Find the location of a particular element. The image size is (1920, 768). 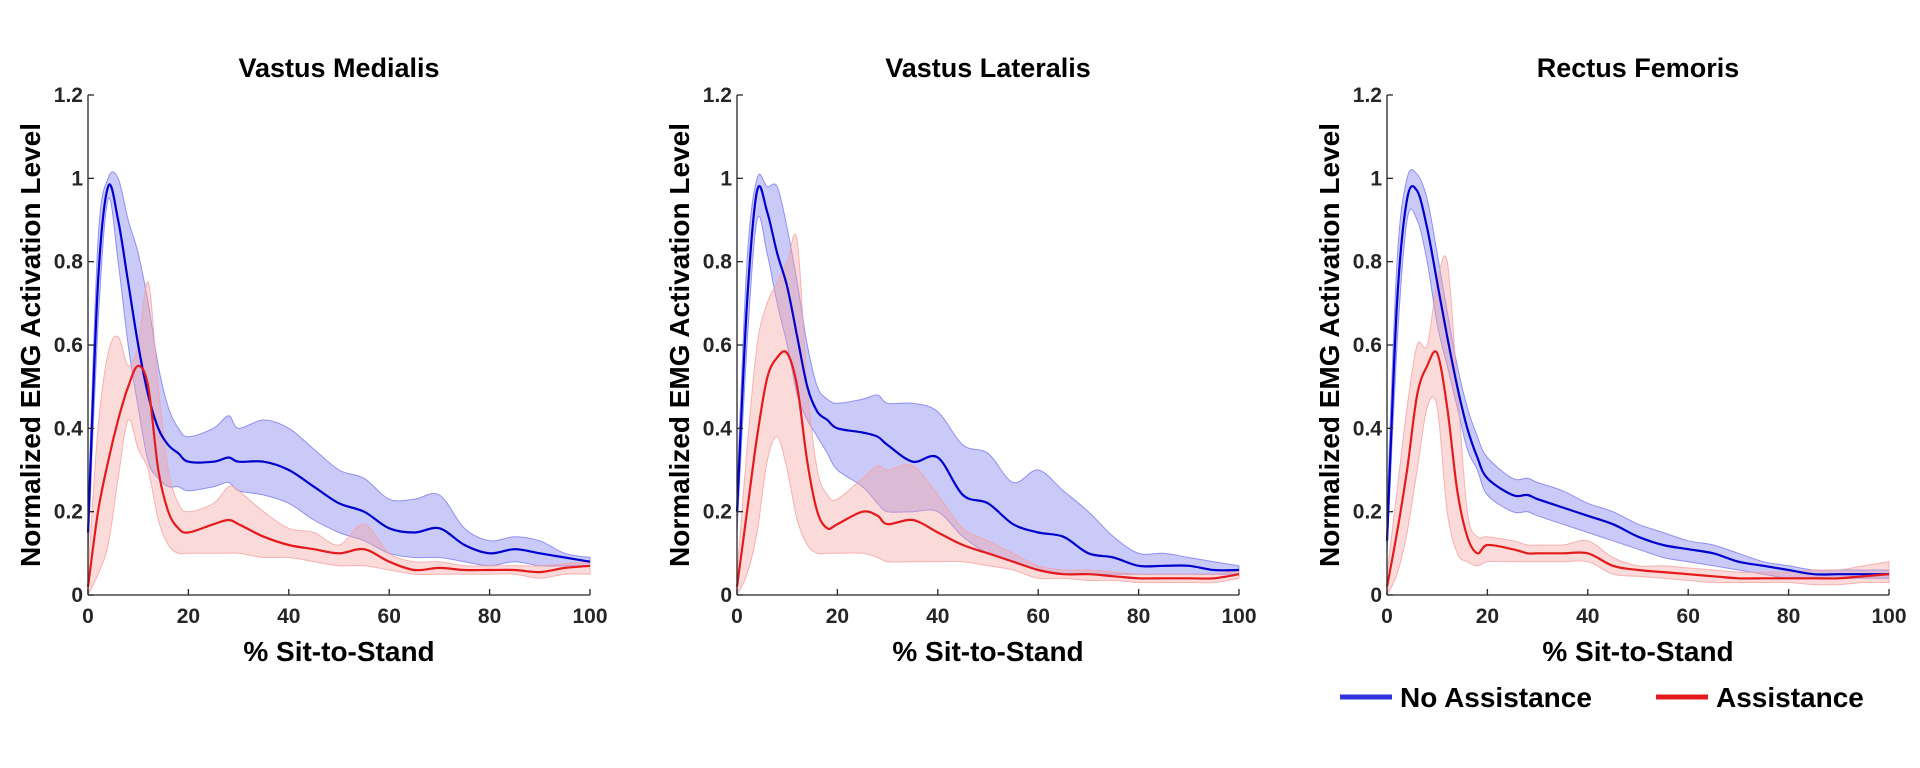

legend: No Assistance Assistance is located at coordinates (1602, 697).